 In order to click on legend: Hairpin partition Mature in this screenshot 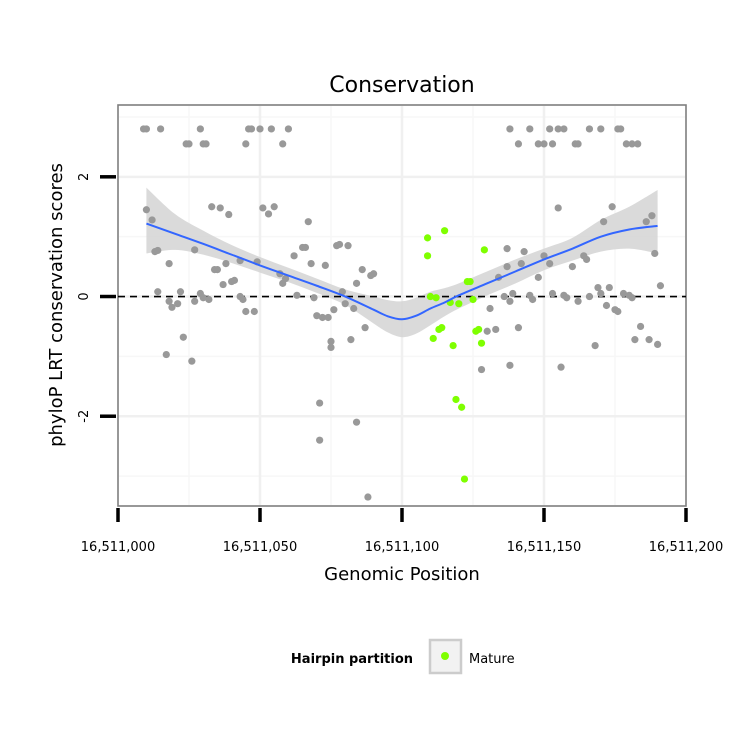, I will do `click(403, 656)`.